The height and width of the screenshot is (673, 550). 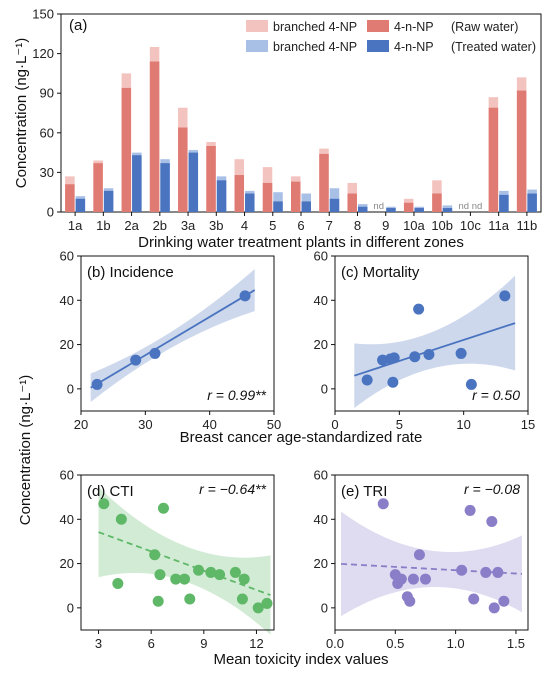 What do you see at coordinates (21, 113) in the screenshot?
I see `top-y-axis-title: Concentration (ng·L⁻¹)` at bounding box center [21, 113].